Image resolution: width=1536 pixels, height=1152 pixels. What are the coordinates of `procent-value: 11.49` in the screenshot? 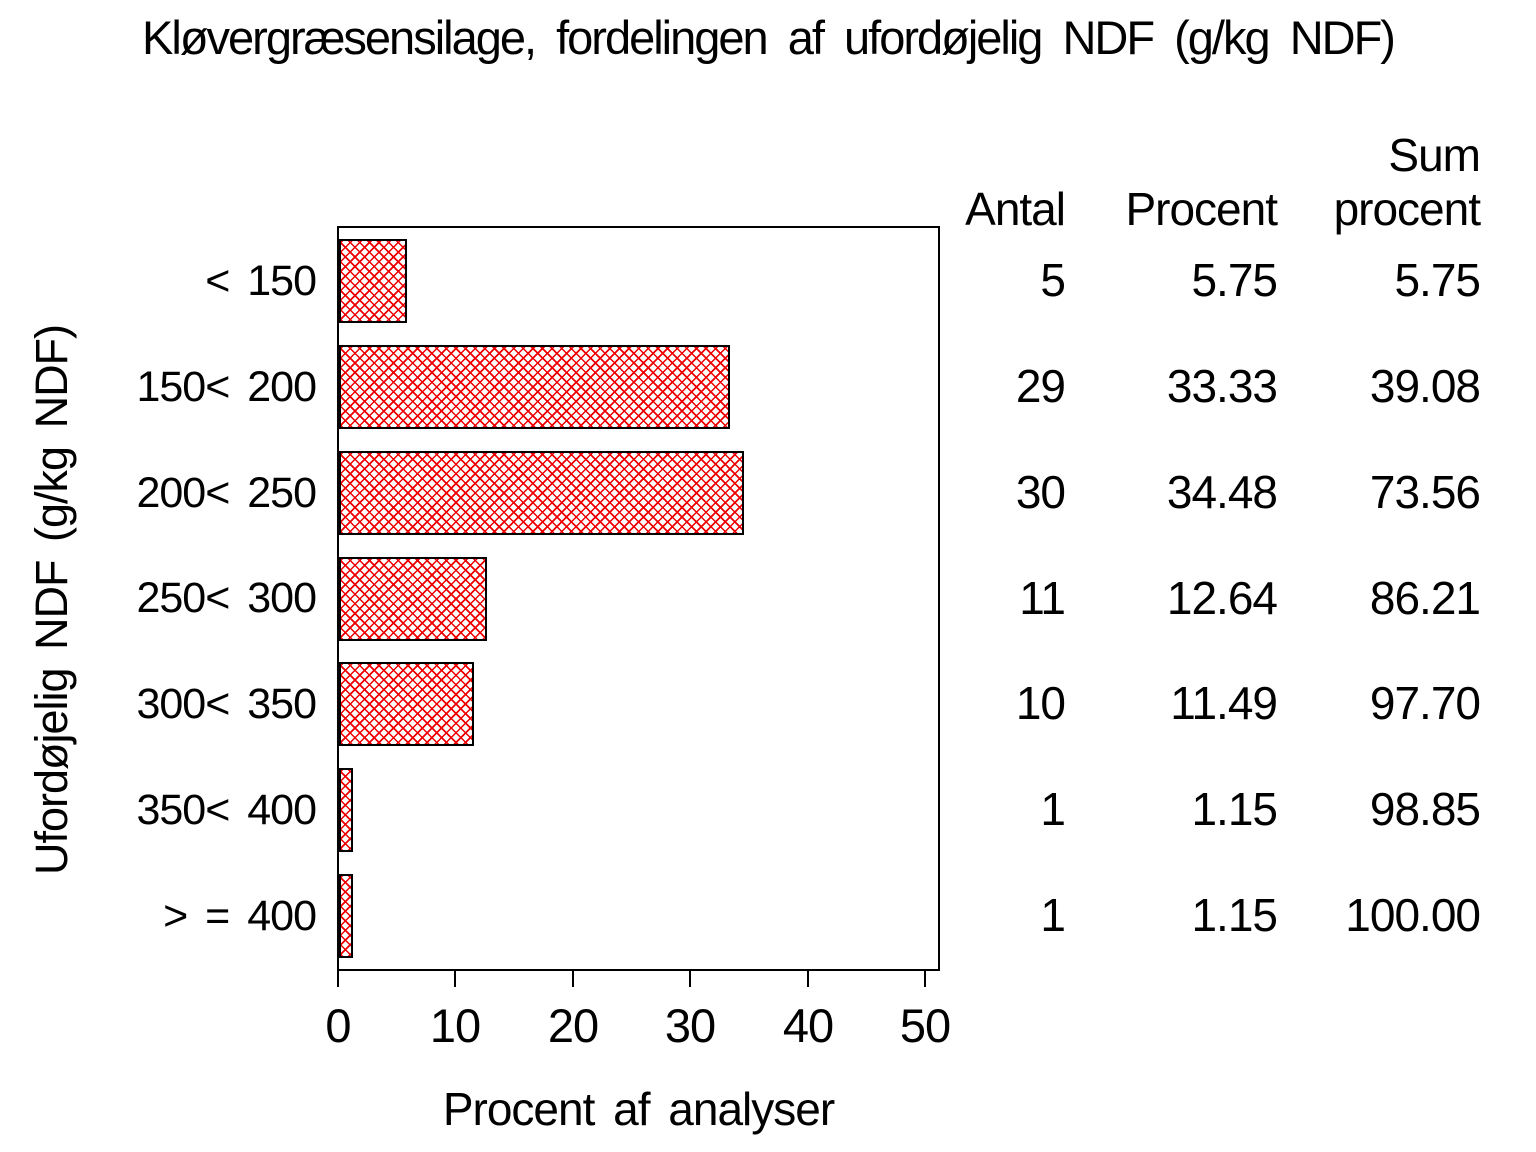 It's located at (1224, 703).